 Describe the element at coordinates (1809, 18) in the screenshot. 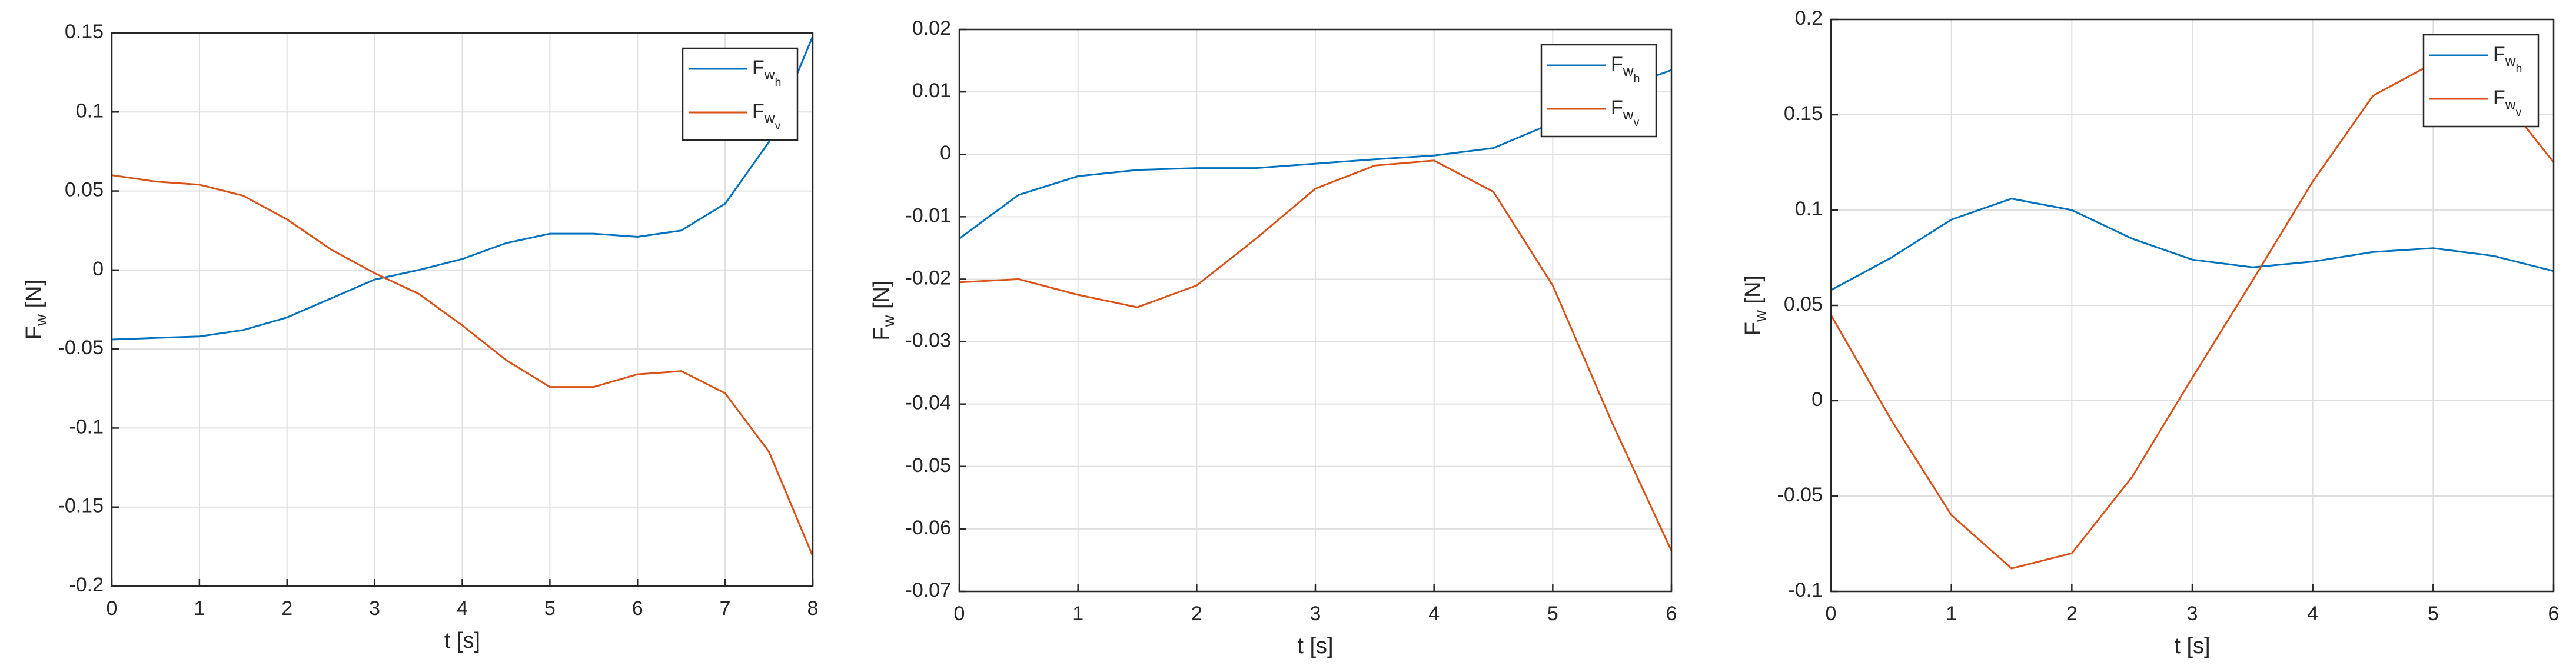

I see `y-tick-label: 0.2` at that location.